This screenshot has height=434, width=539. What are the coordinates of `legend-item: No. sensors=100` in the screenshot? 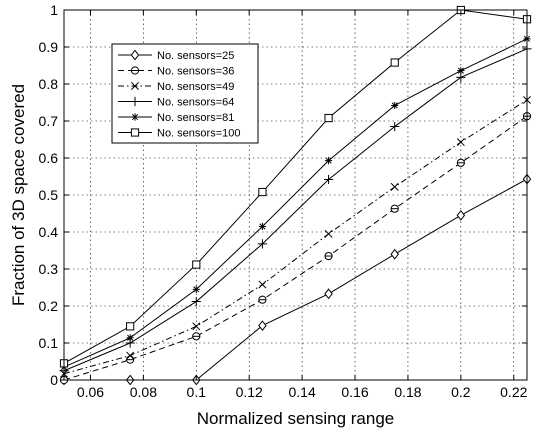 It's located at (179, 134).